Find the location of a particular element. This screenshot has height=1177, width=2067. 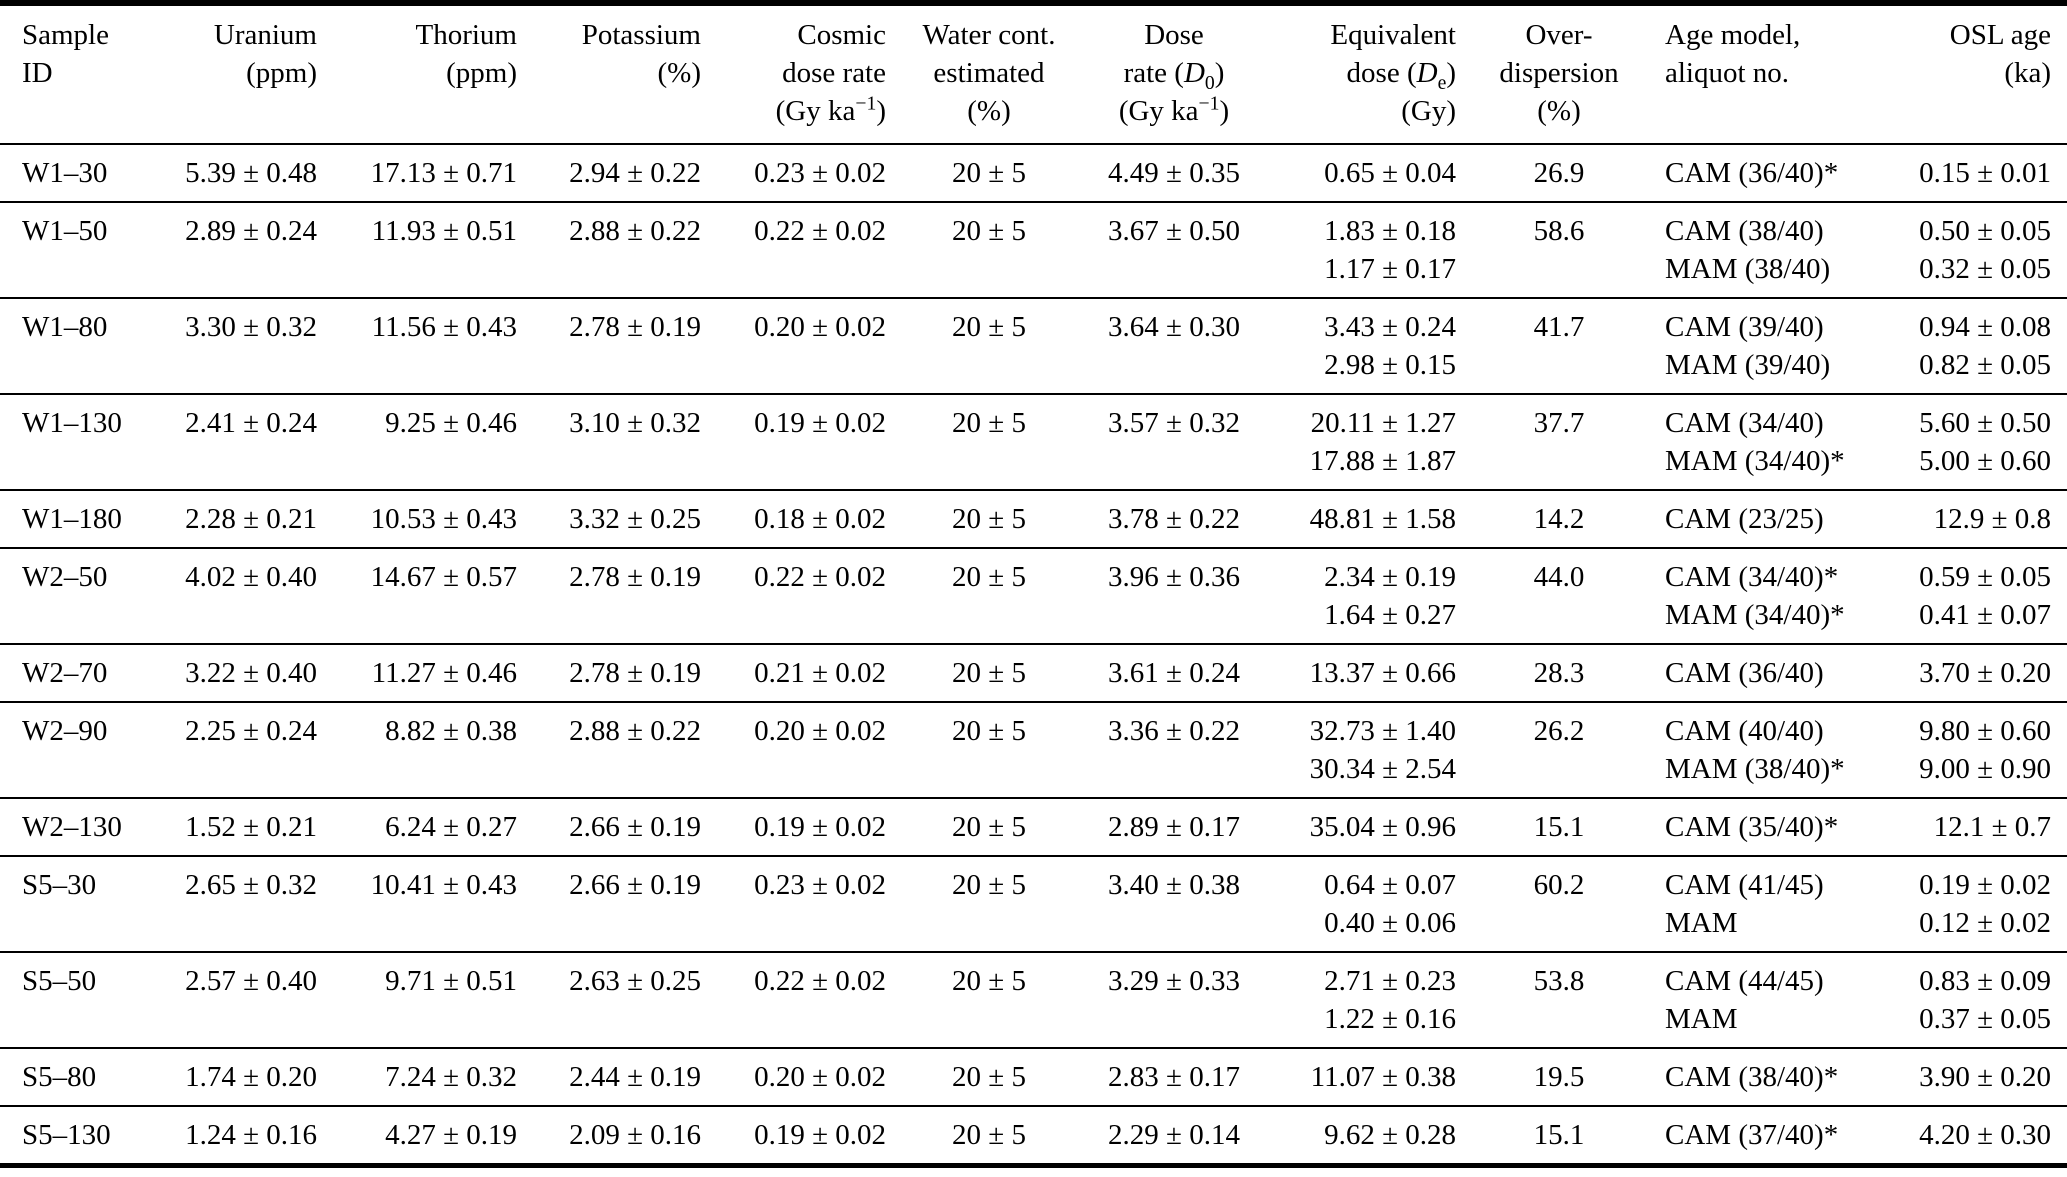

cell-sample-id: S5–80 is located at coordinates (82, 1077).